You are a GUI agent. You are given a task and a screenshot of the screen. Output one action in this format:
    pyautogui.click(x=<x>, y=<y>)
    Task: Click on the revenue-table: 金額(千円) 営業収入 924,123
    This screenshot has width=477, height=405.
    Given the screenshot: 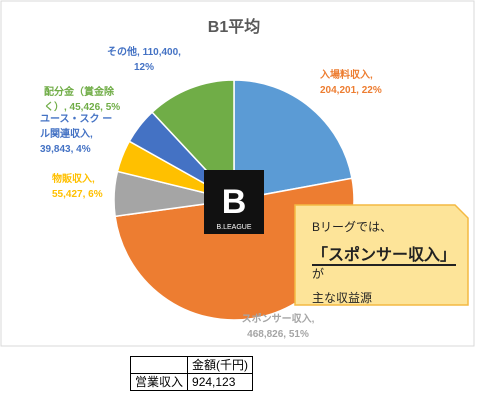 What is the action you would take?
    pyautogui.click(x=191, y=373)
    